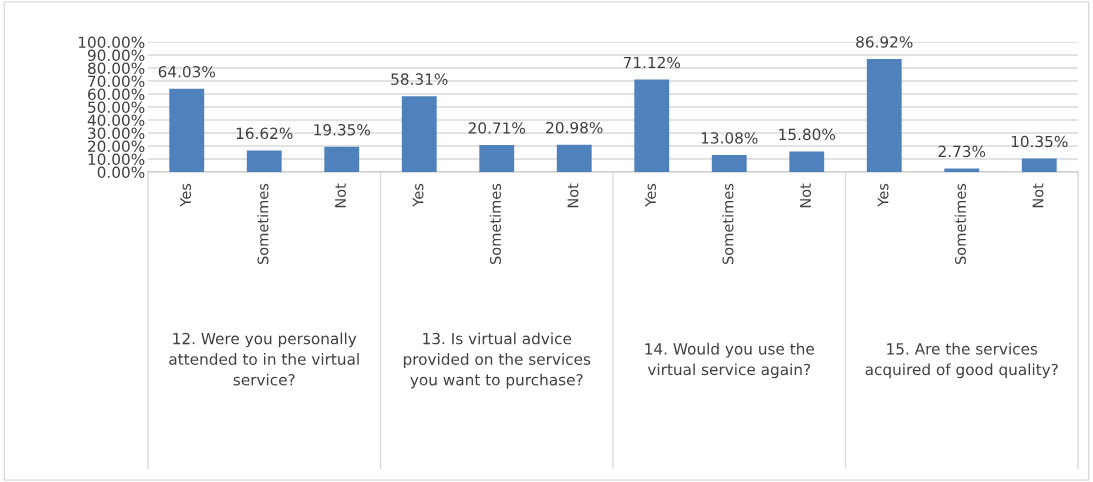  What do you see at coordinates (111, 42) in the screenshot?
I see `y-tick-label: 100.00%` at bounding box center [111, 42].